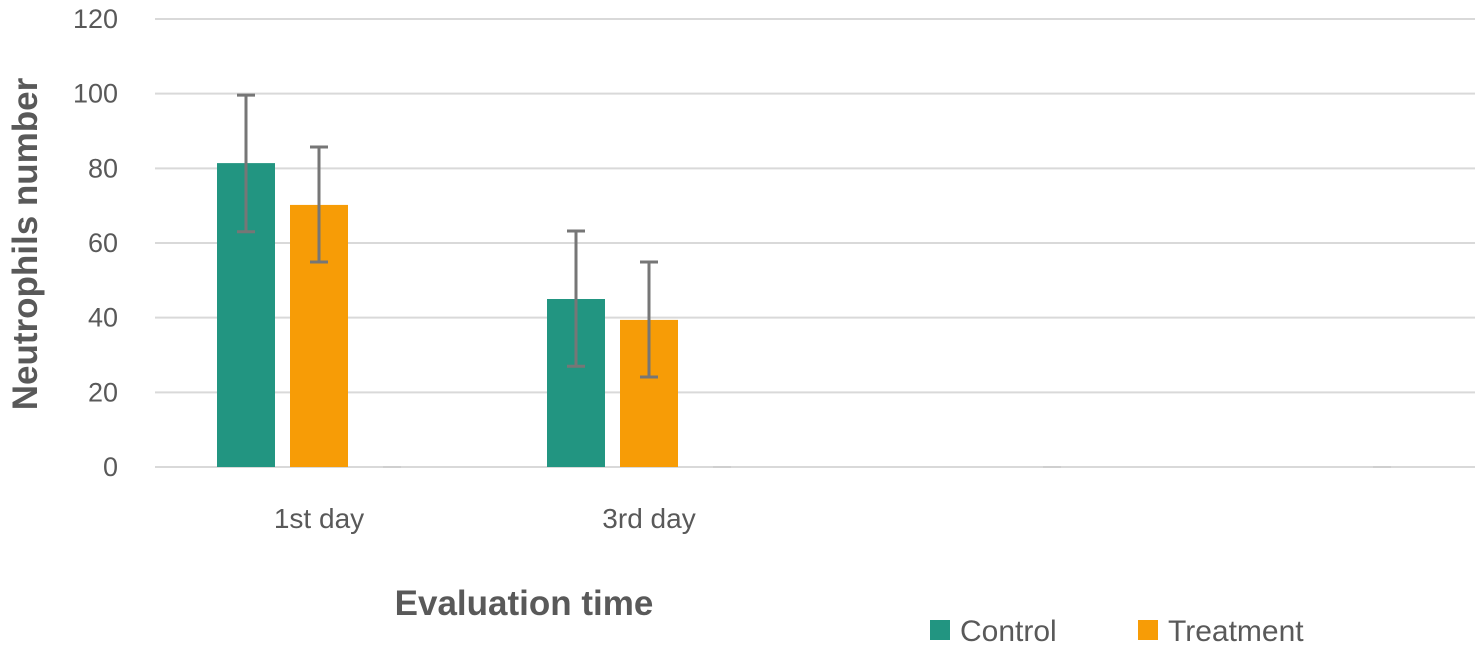 This screenshot has height=654, width=1475. I want to click on x-tick-label: 3rd day, so click(648, 518).